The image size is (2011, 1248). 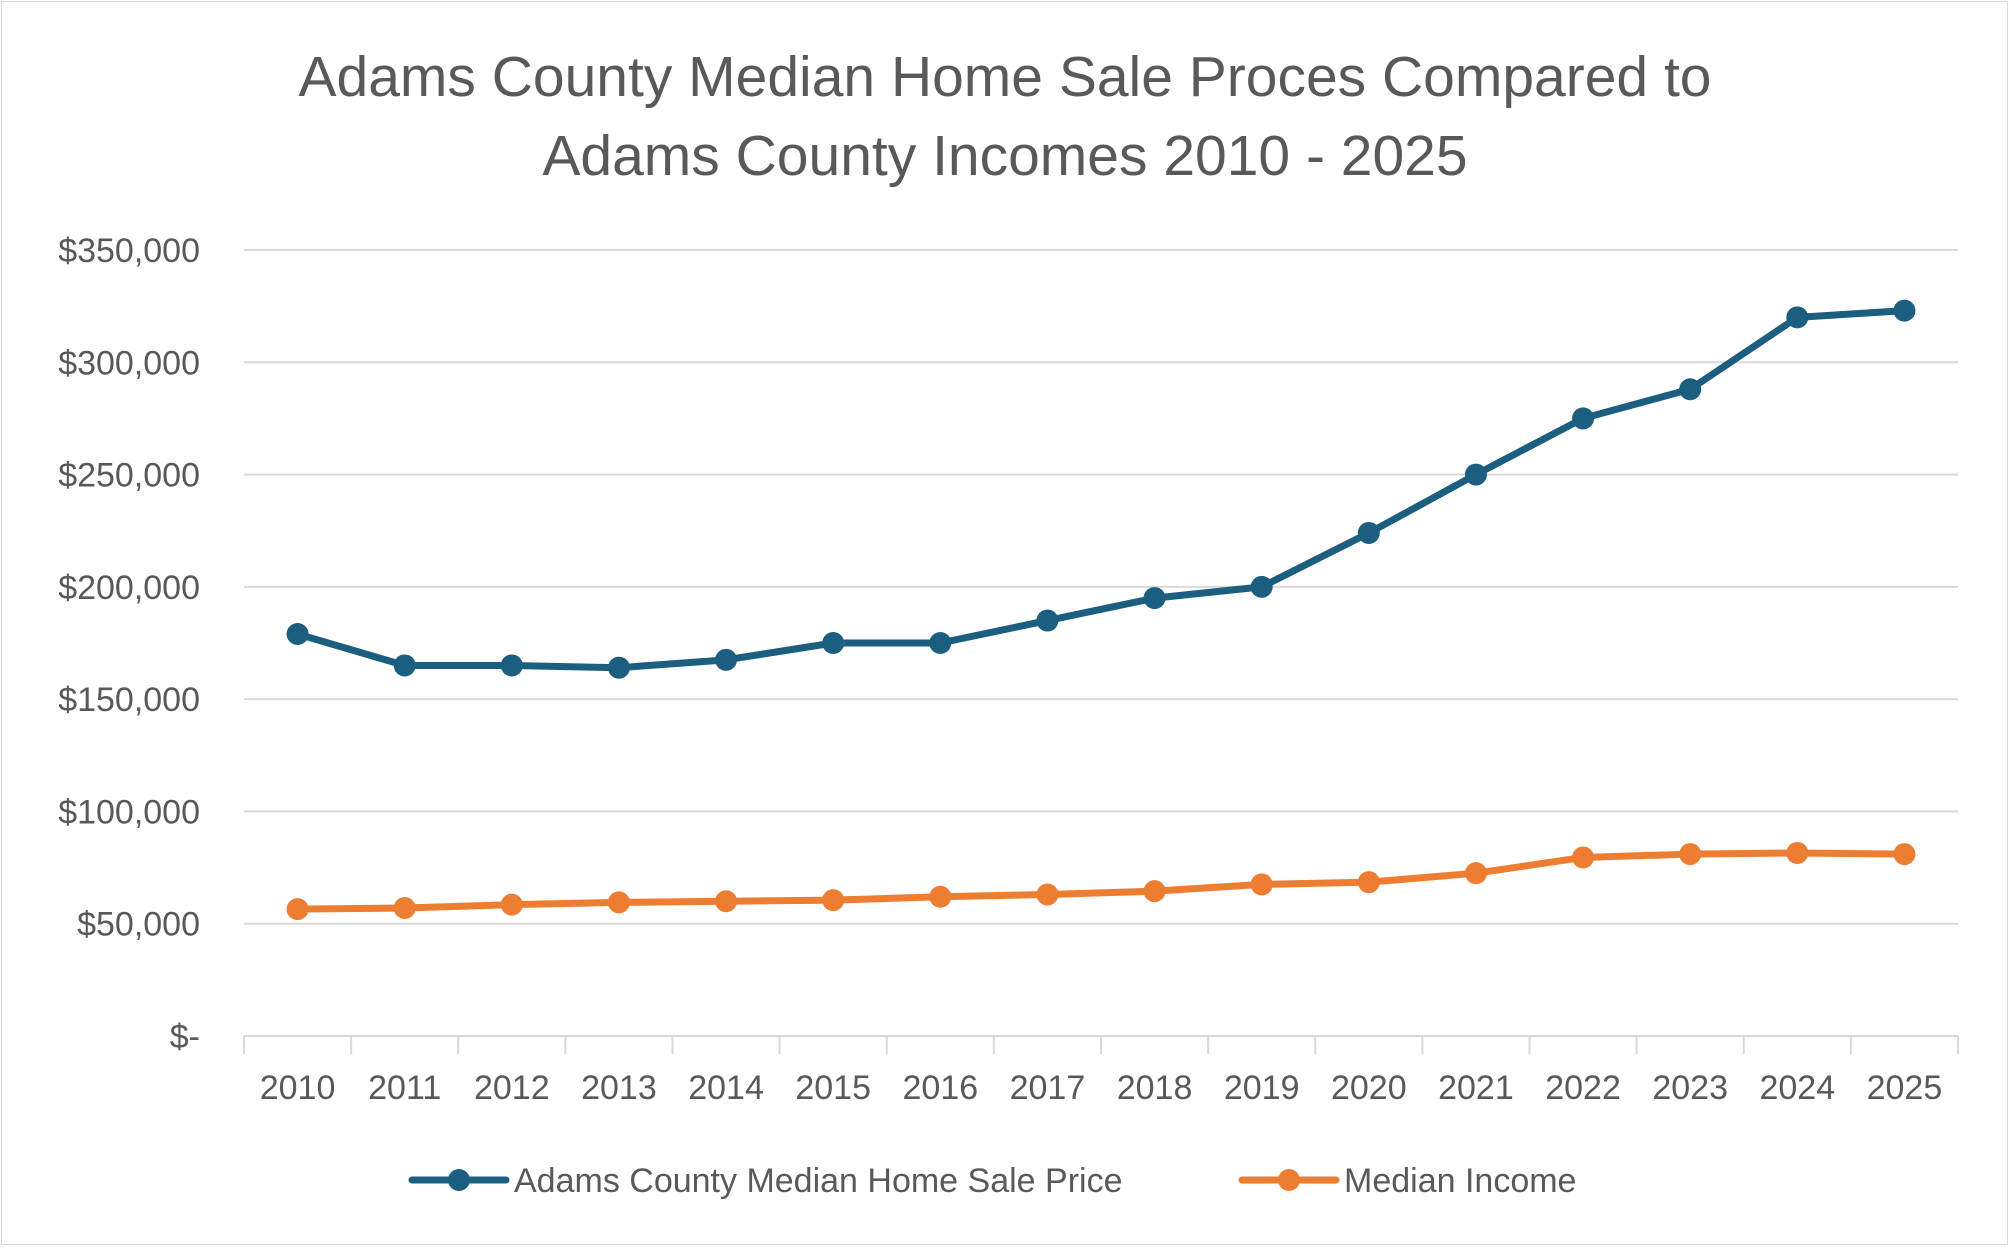 I want to click on y-tick-label: $250,000, so click(x=129, y=476).